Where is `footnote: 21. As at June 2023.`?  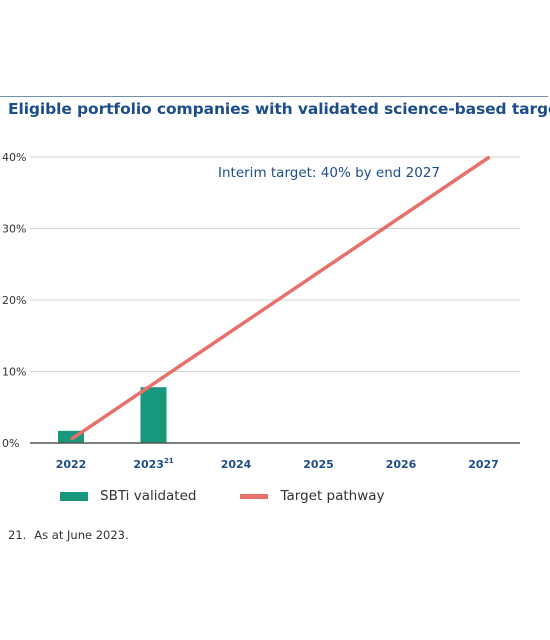
footnote: 21. As at June 2023. is located at coordinates (68, 535).